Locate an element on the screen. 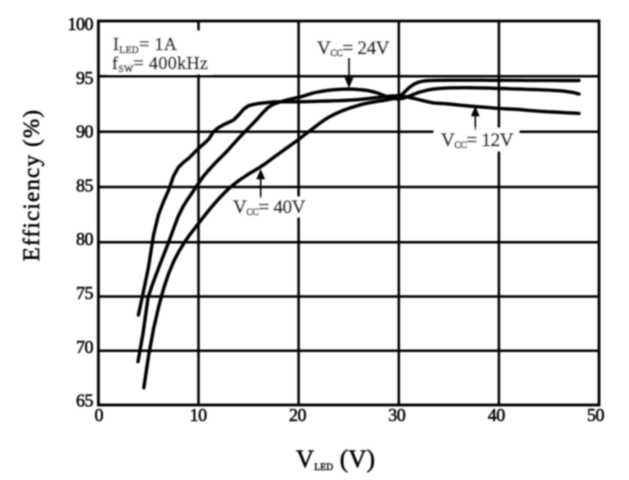  svg-text: 10 is located at coordinates (199, 415).